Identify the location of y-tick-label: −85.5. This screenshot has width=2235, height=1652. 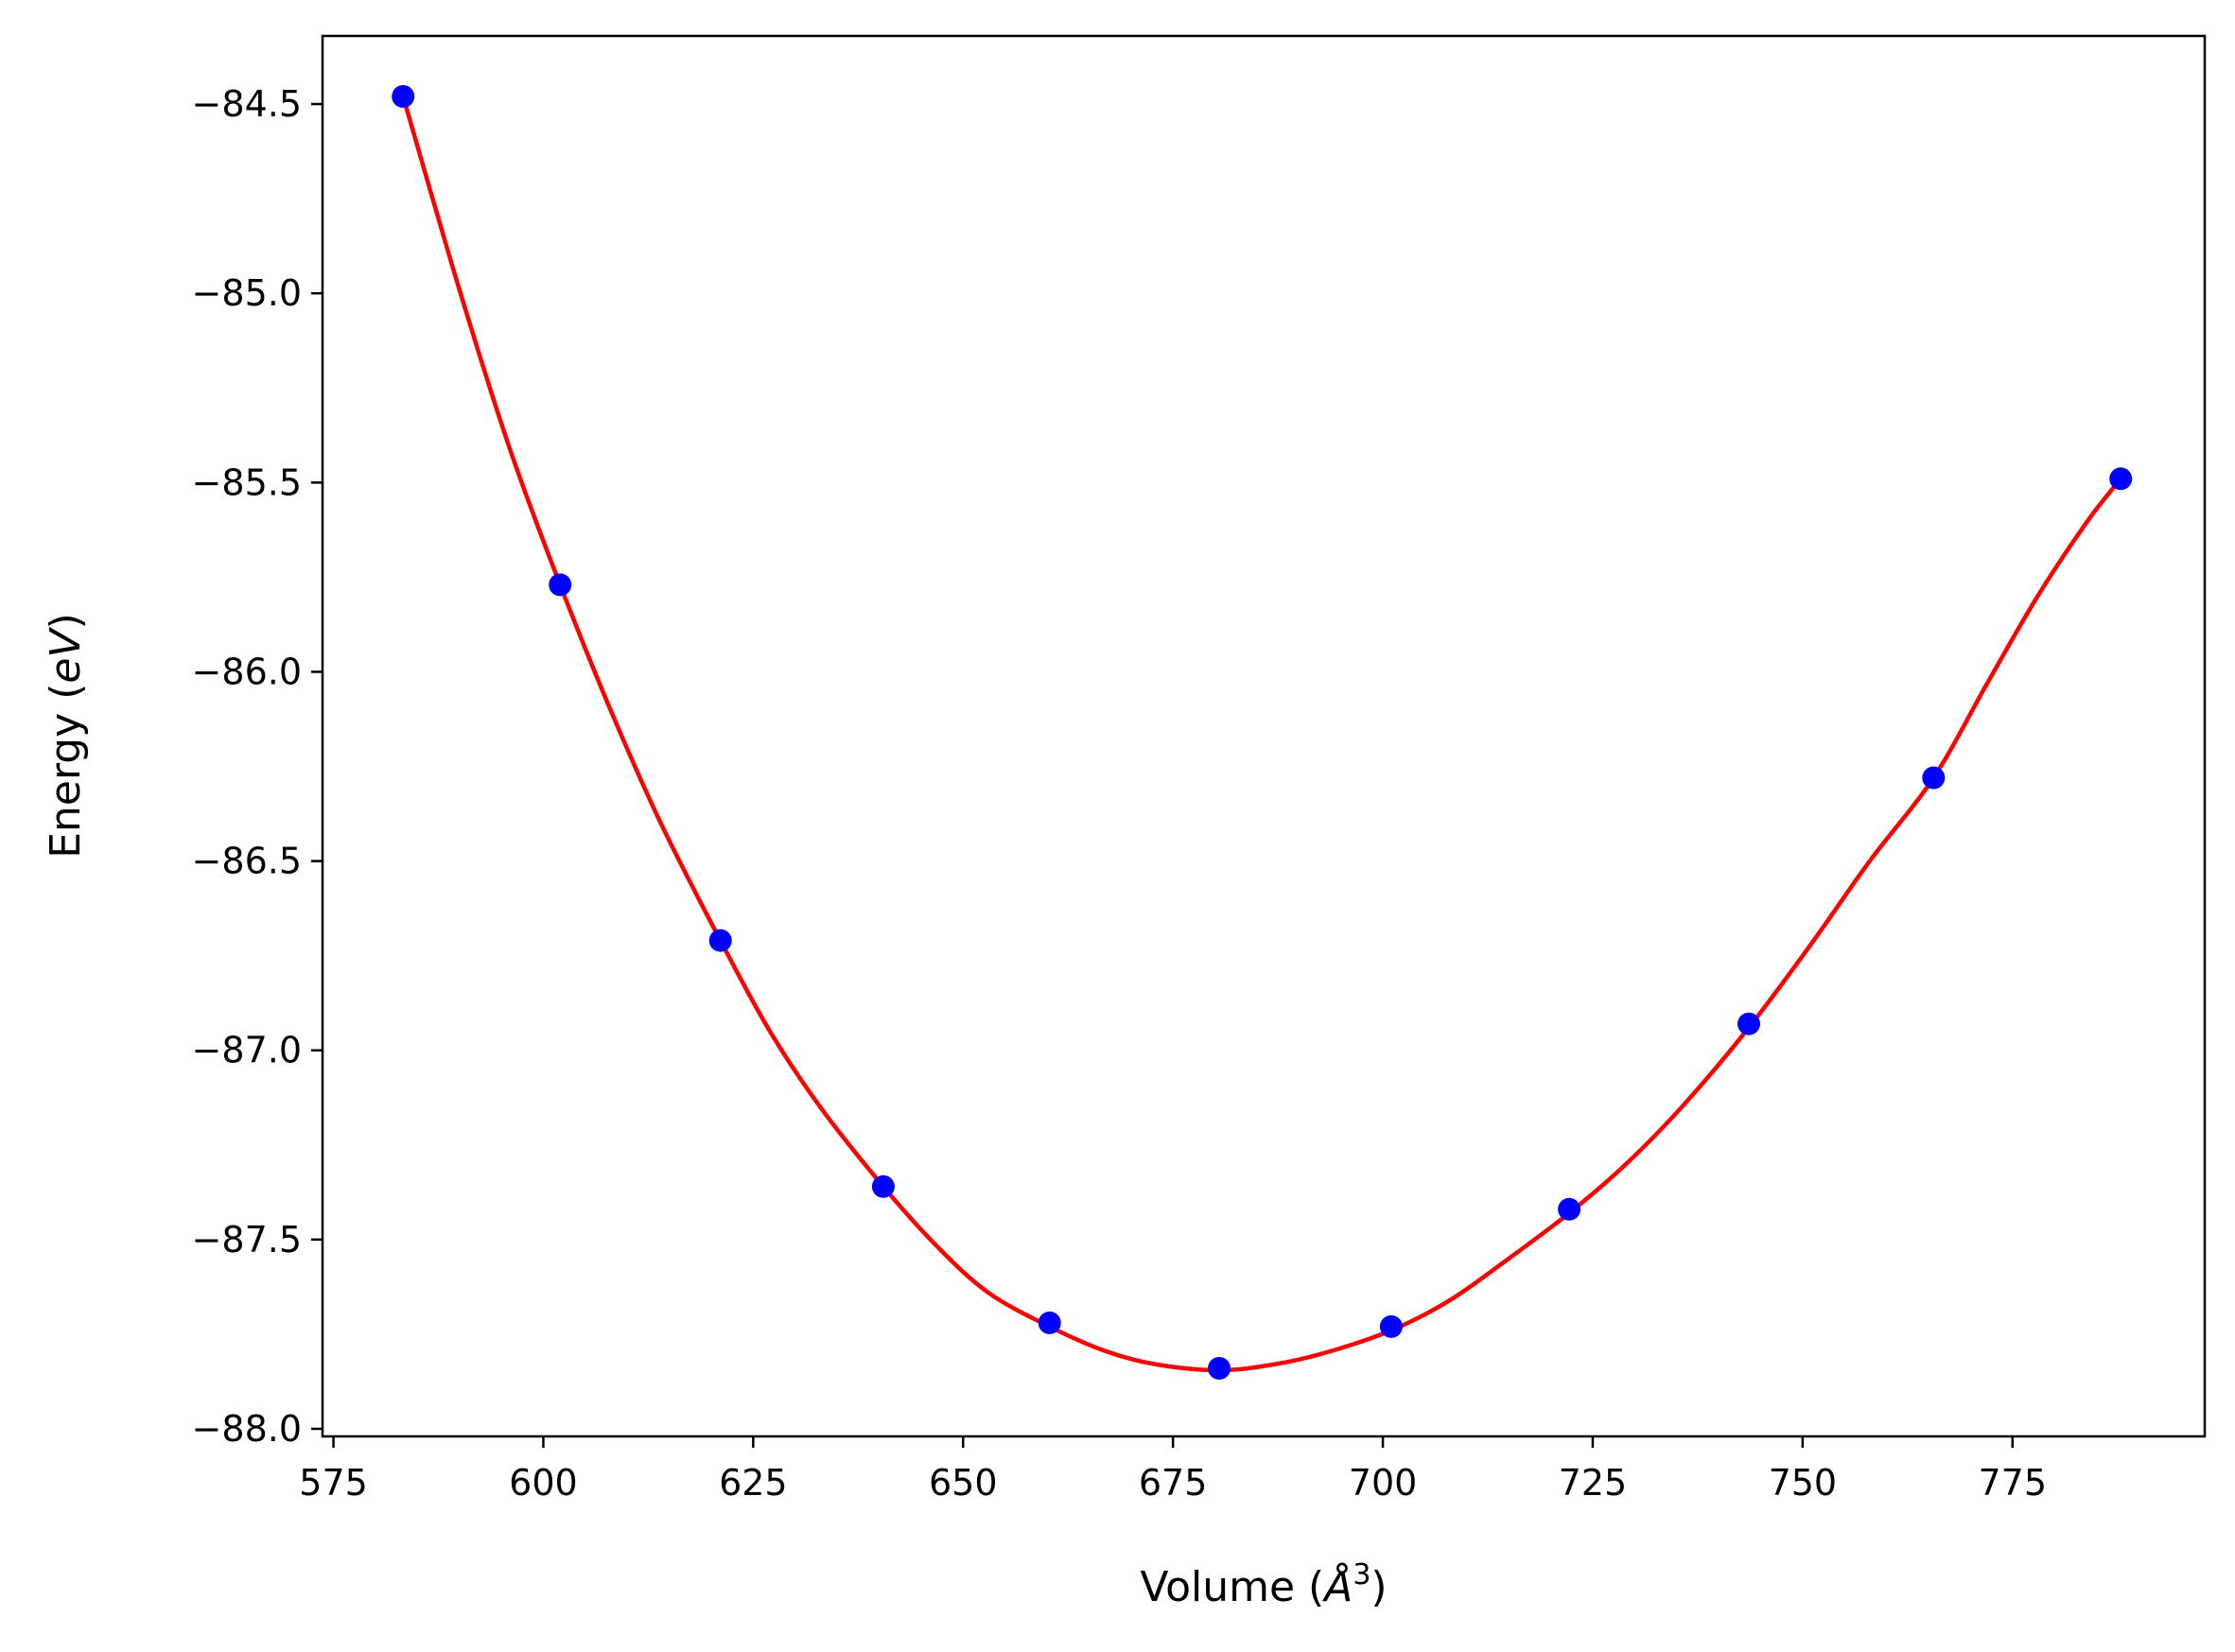
(247, 482).